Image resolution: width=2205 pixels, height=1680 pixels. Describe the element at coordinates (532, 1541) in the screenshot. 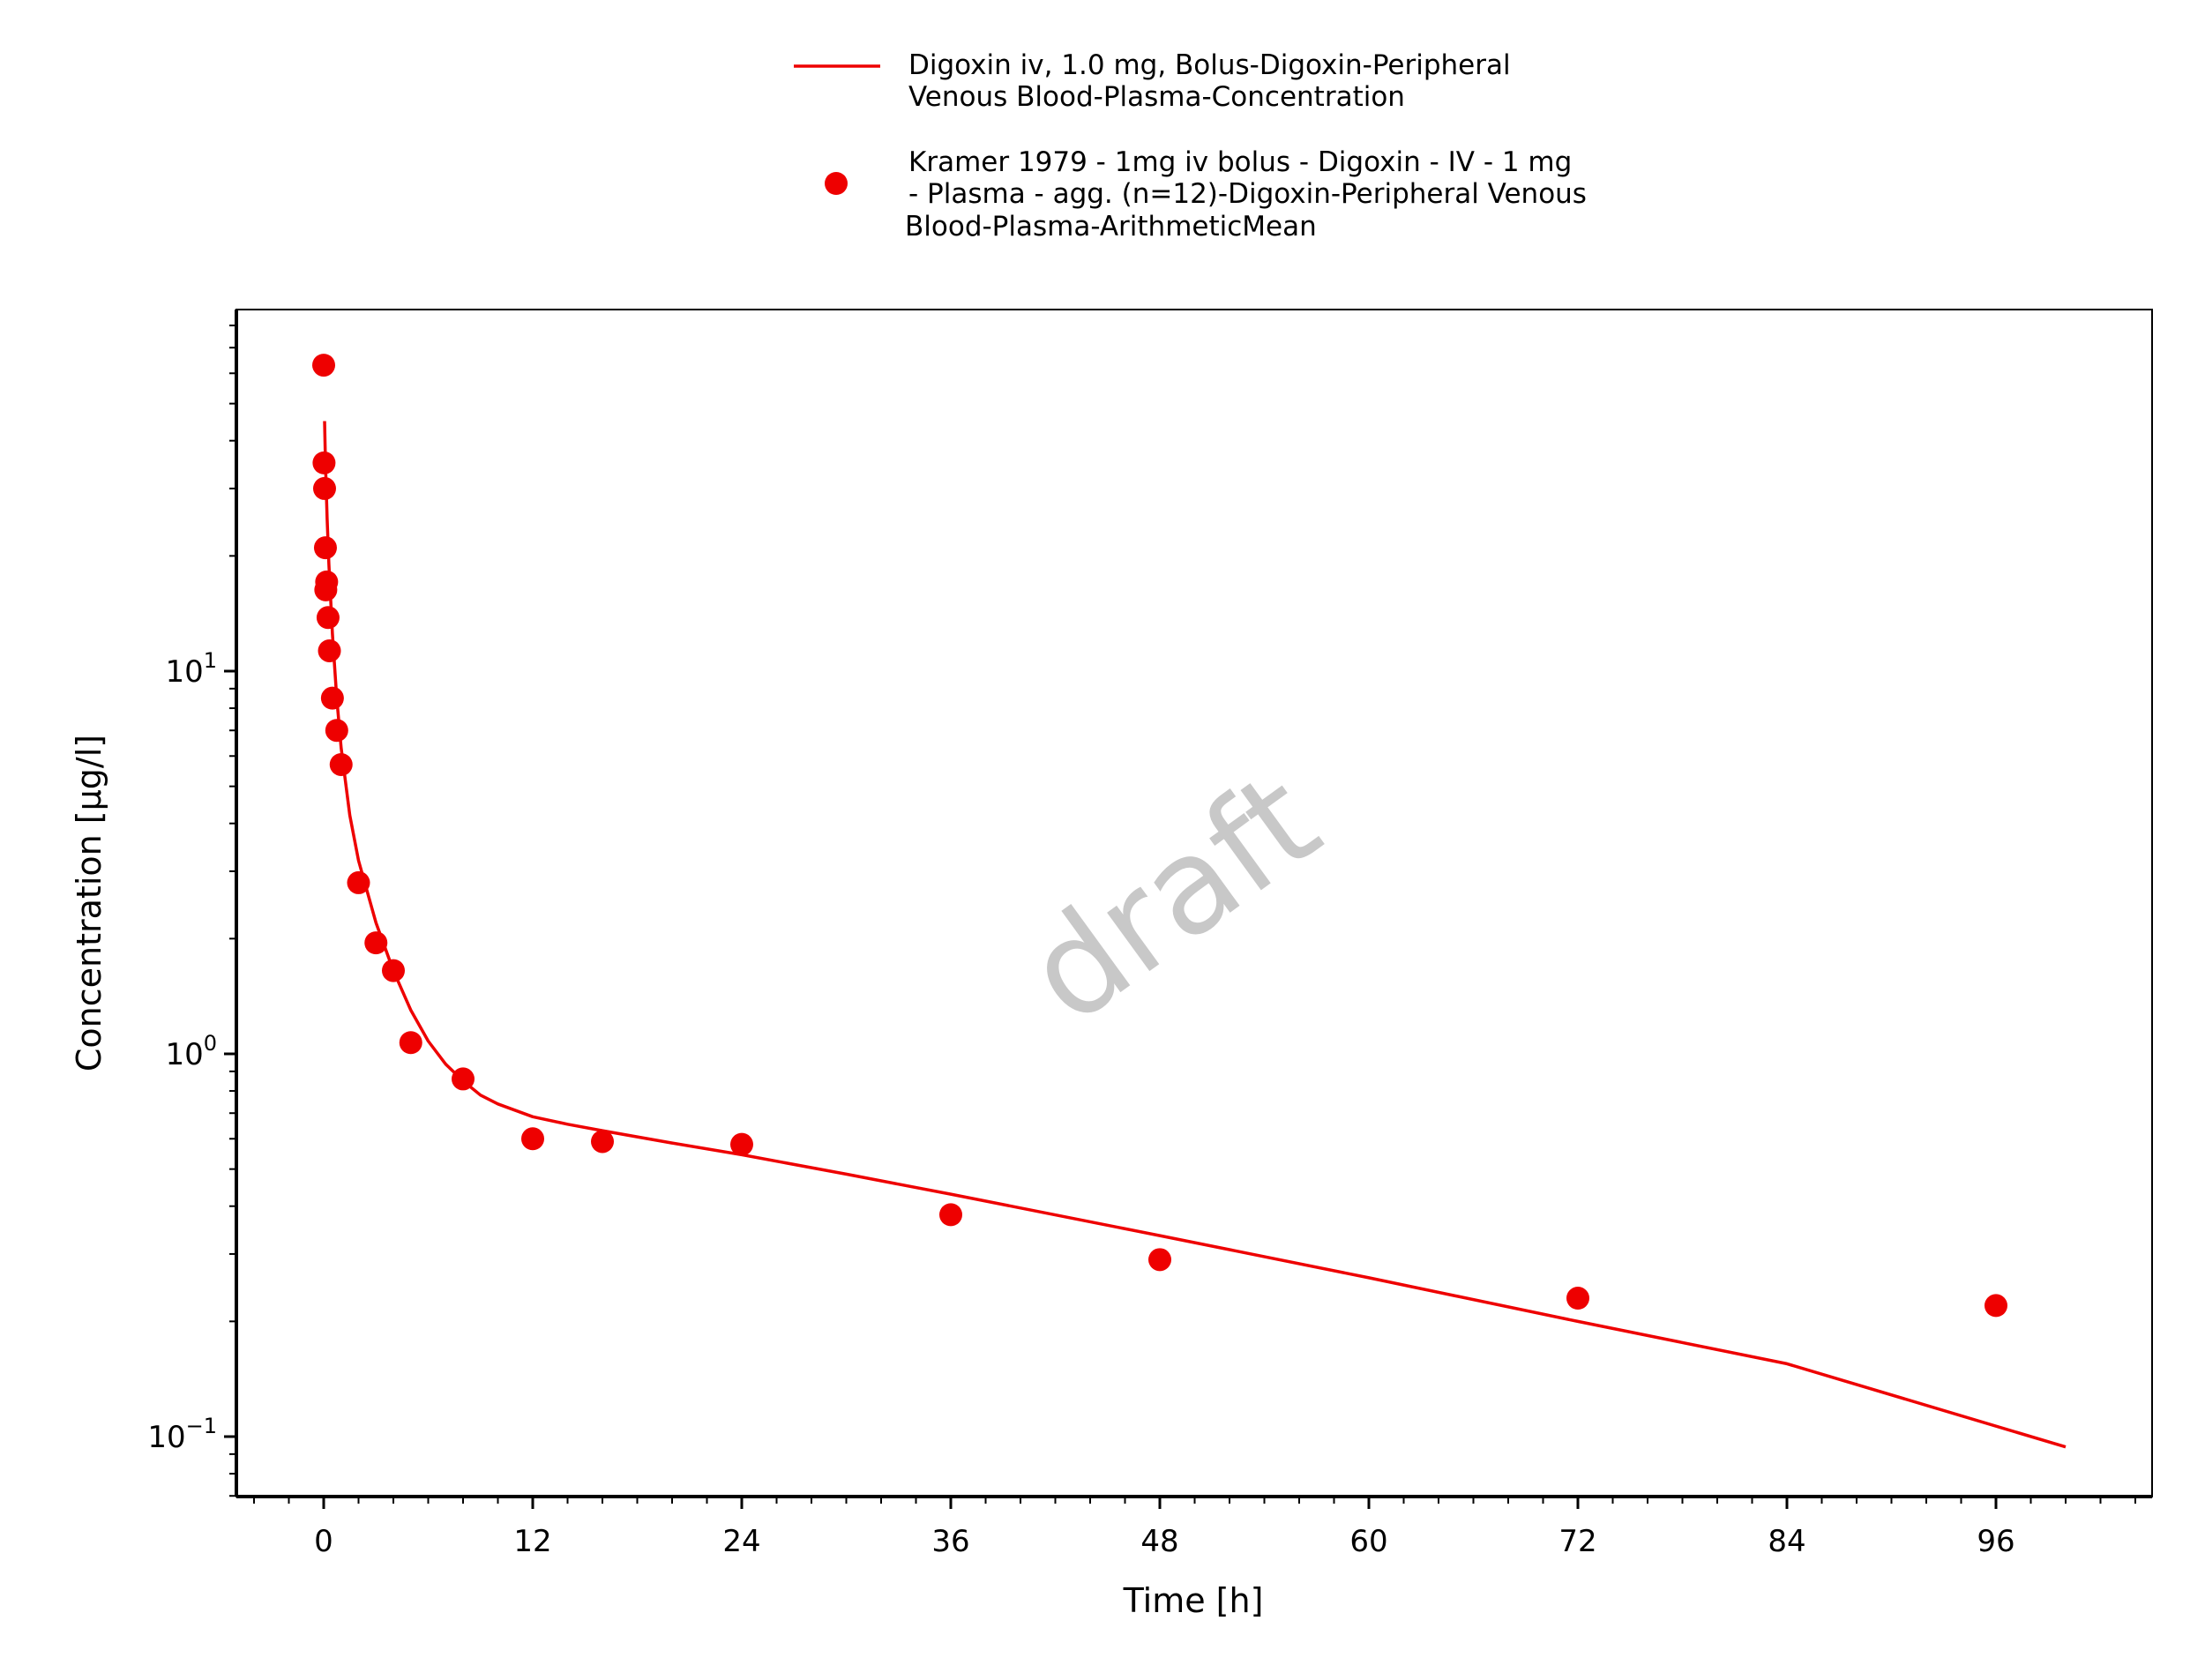

I see `x-tick-label: 12` at that location.